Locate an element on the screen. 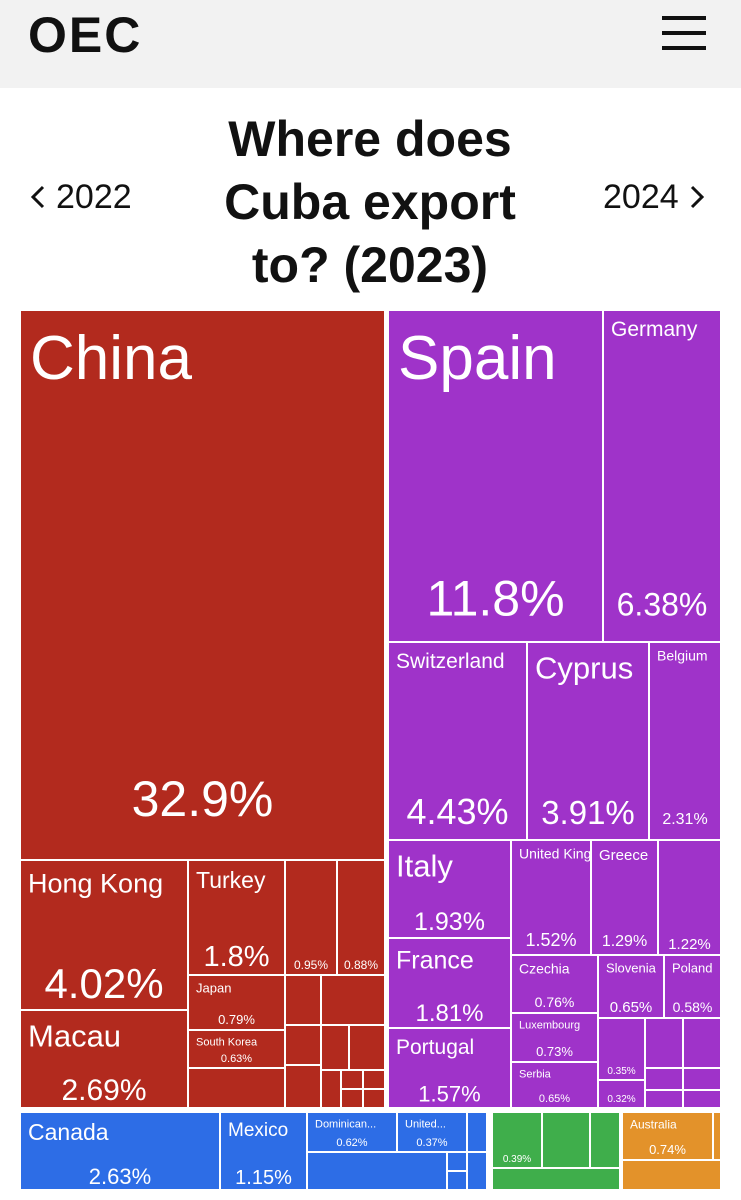 The image size is (741, 1200). tile-value: 1.15% is located at coordinates (263, 1178).